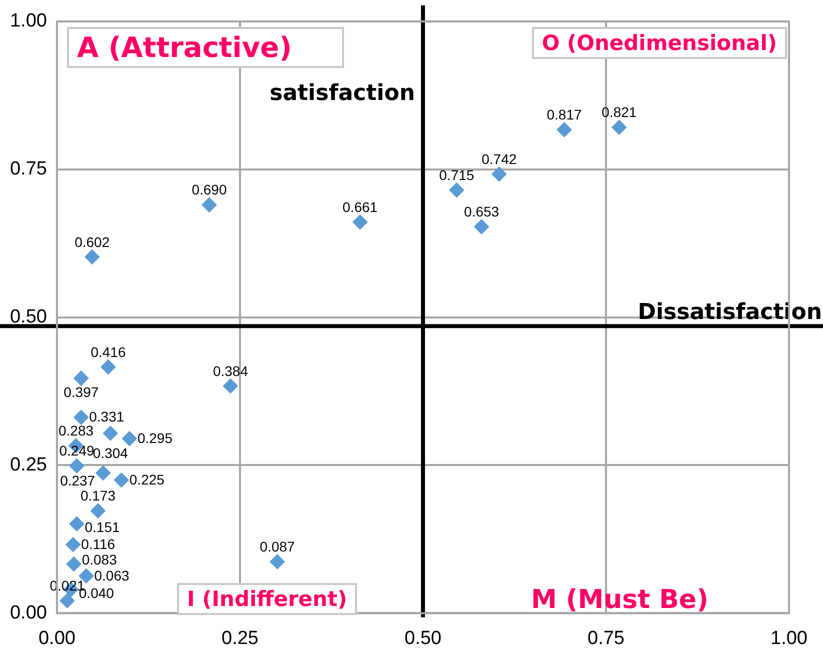 The image size is (823, 664). Describe the element at coordinates (76, 450) in the screenshot. I see `data-label: 0.249` at that location.